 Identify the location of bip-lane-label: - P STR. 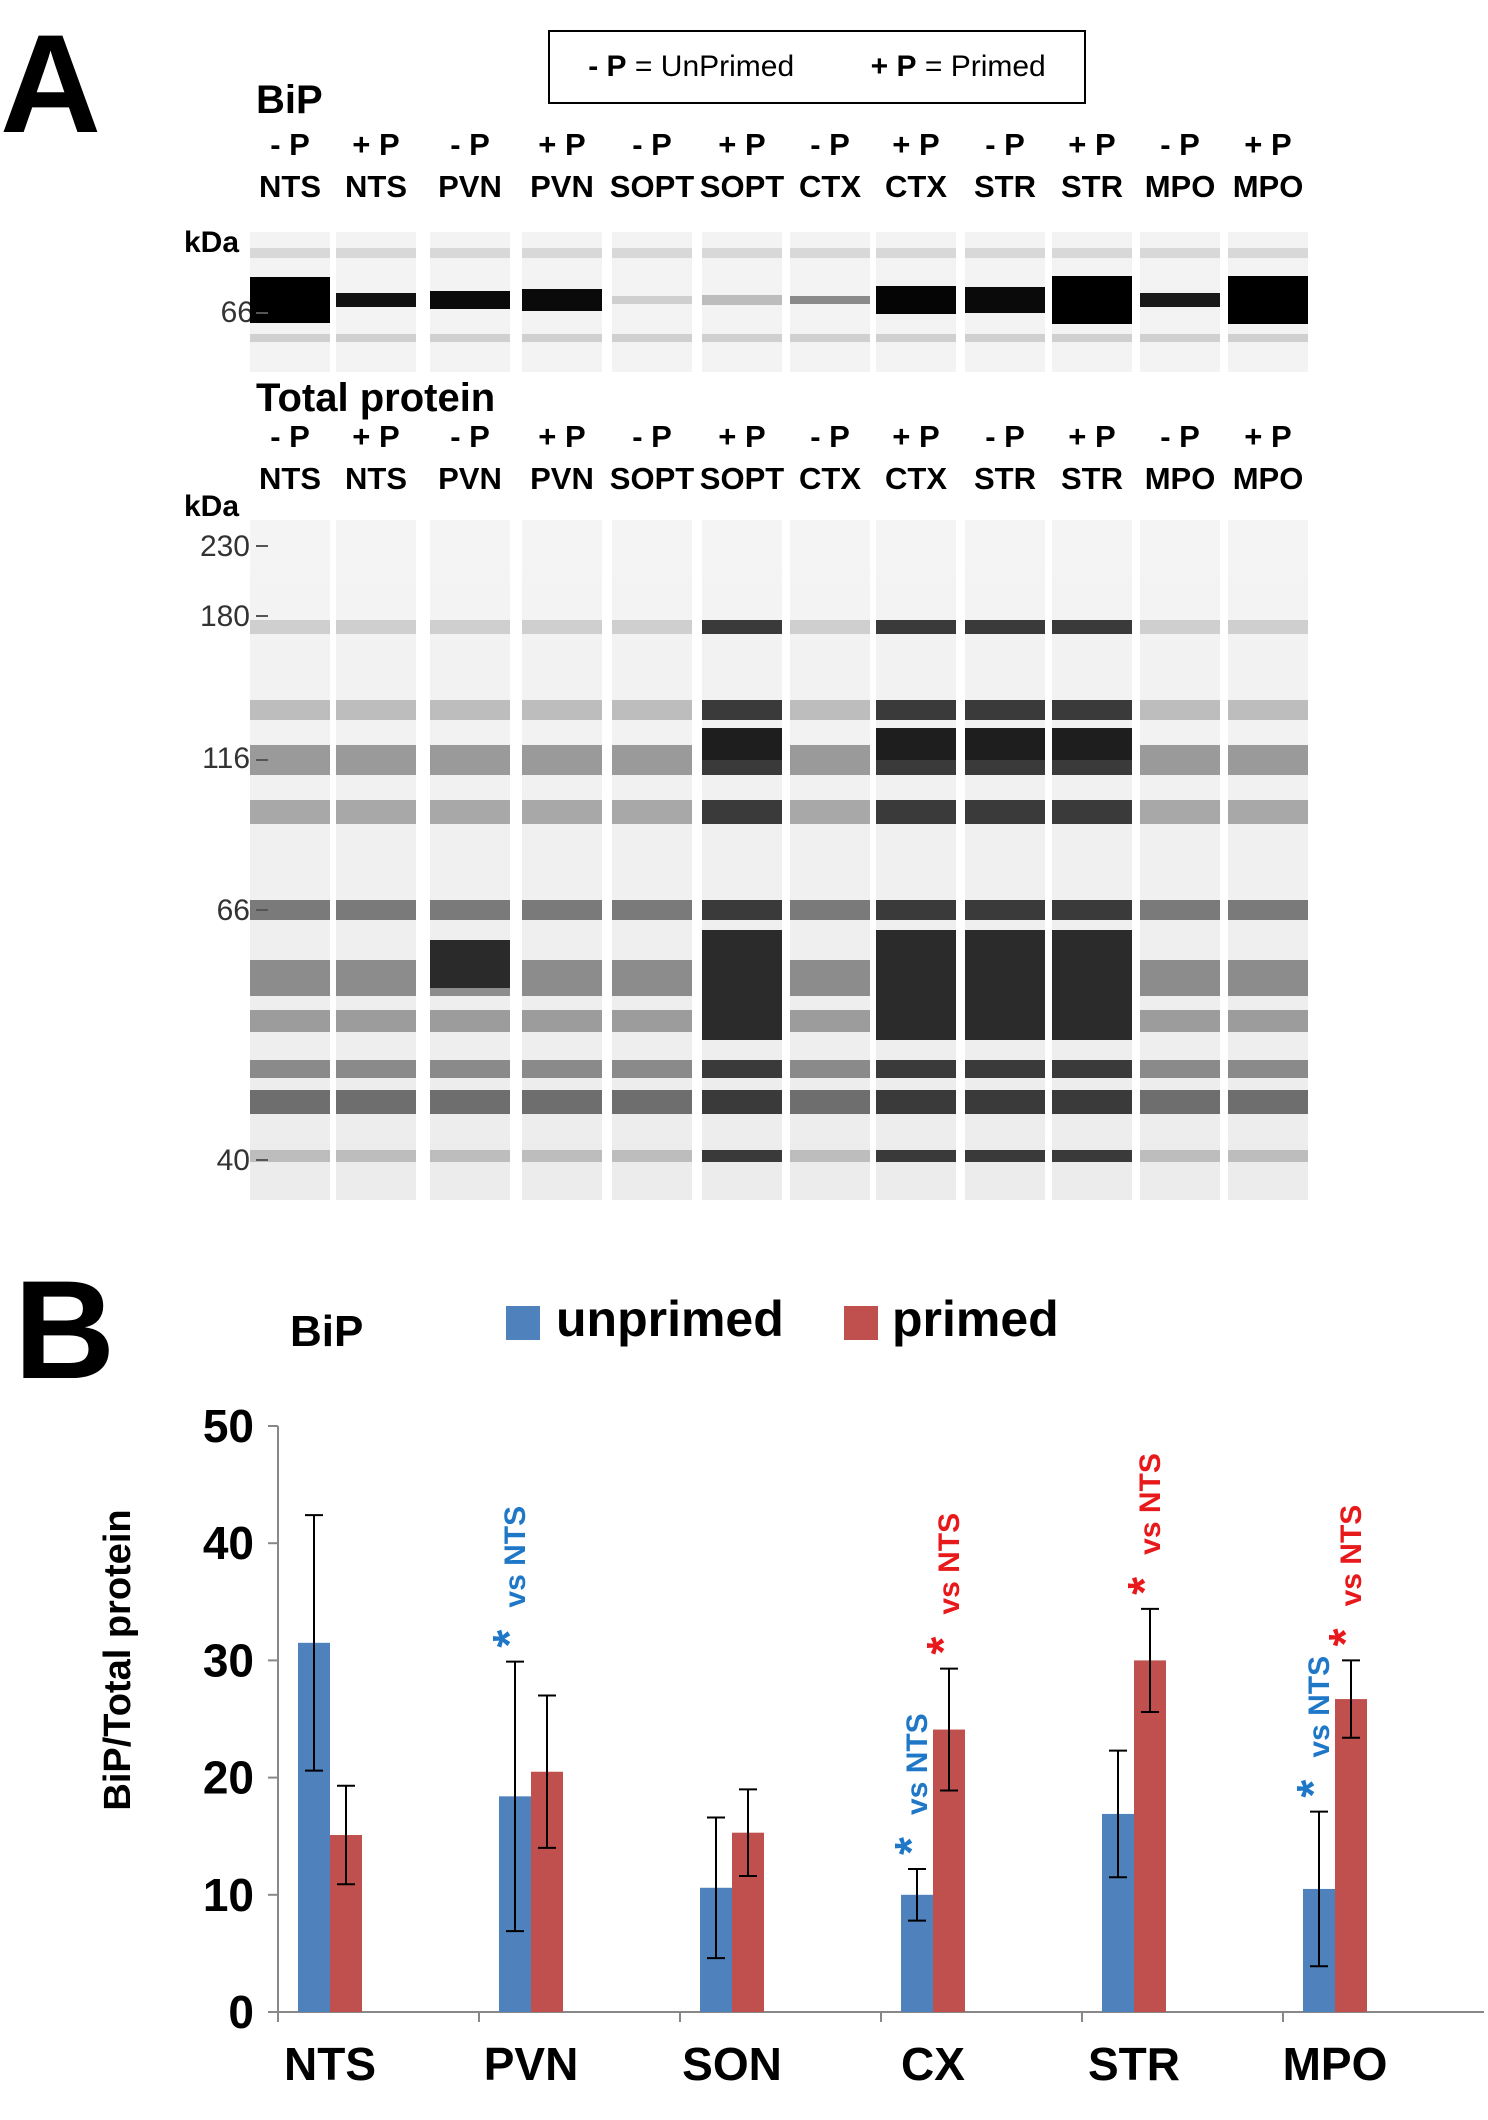
(1005, 165).